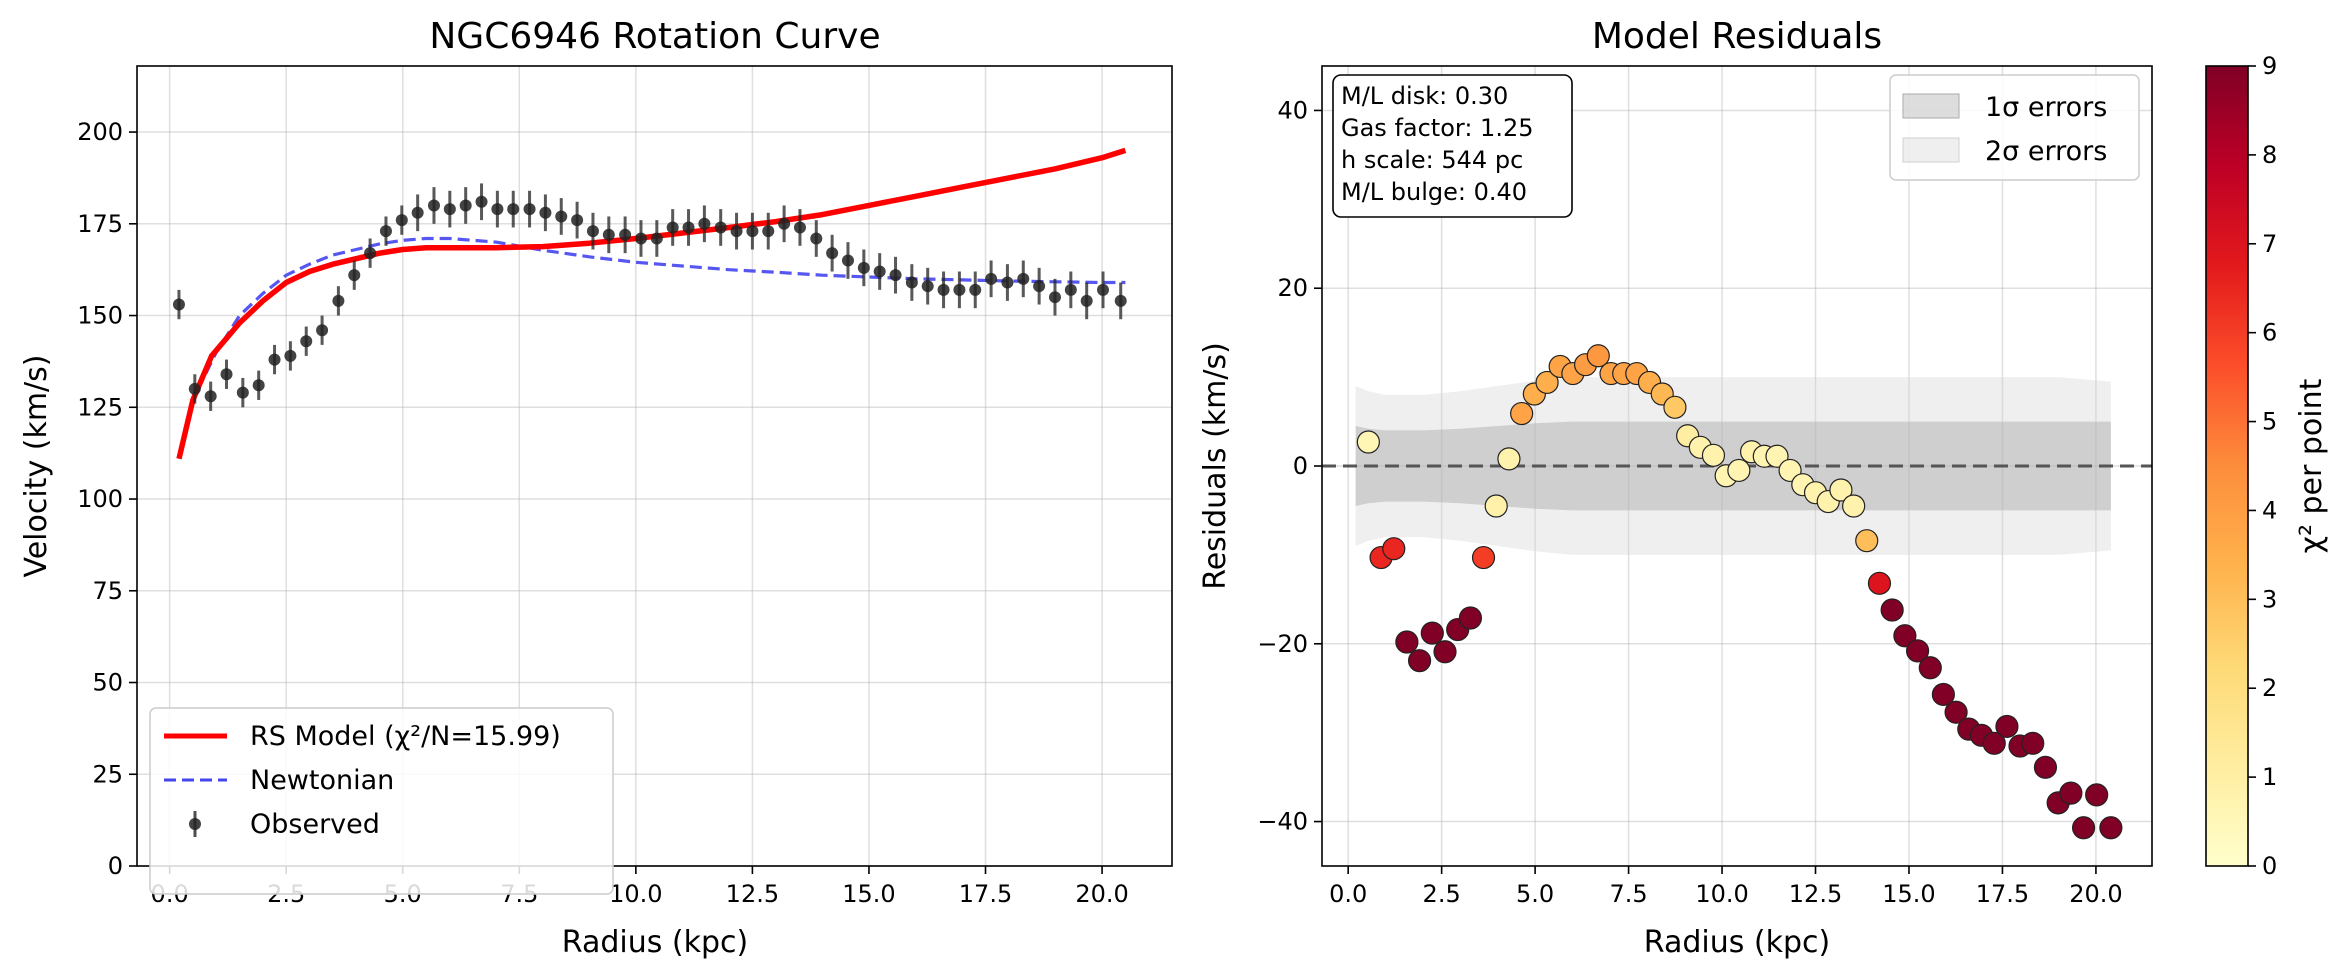  I want to click on legend-swatch-observed-marker, so click(195, 824).